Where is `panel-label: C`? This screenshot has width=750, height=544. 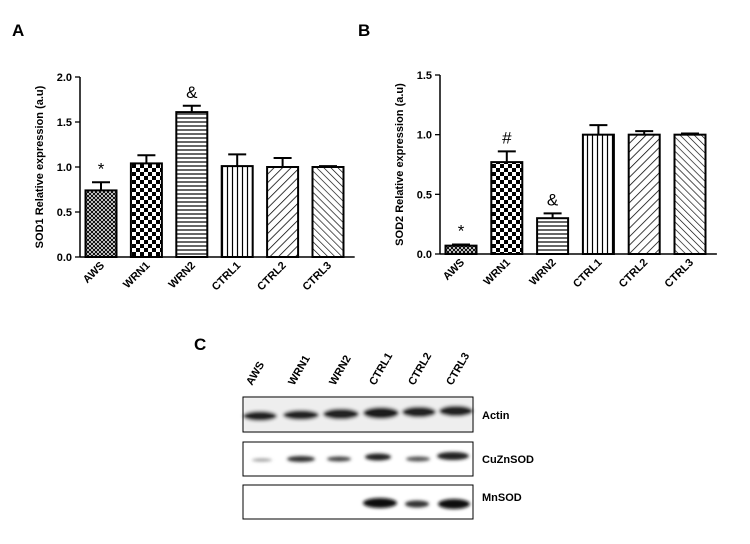 panel-label: C is located at coordinates (200, 344).